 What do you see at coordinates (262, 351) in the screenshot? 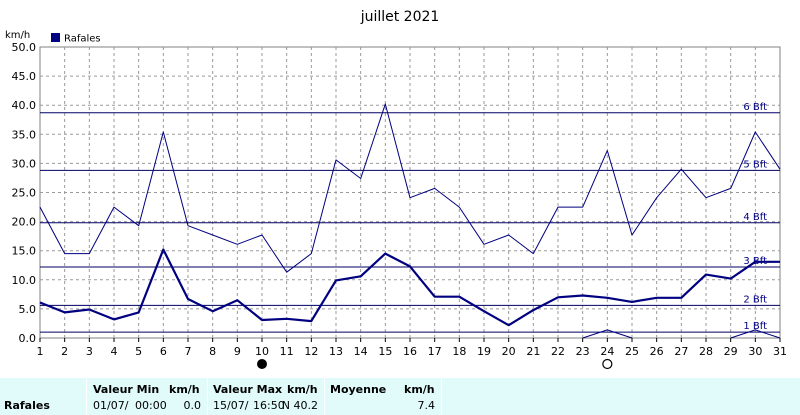
I see `x-tick-label: 10` at bounding box center [262, 351].